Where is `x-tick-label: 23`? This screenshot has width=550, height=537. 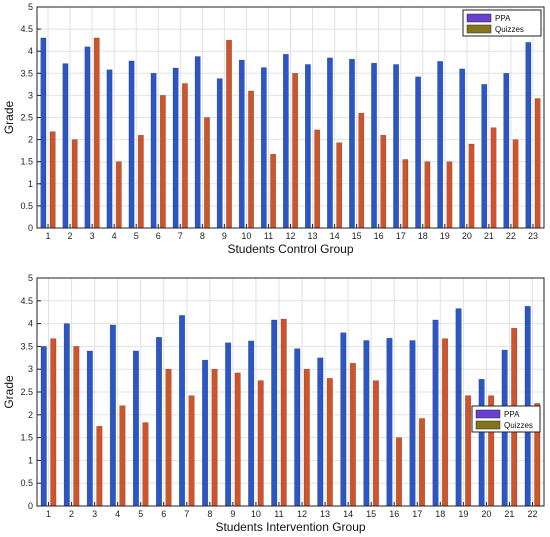
x-tick-label: 23 is located at coordinates (533, 236).